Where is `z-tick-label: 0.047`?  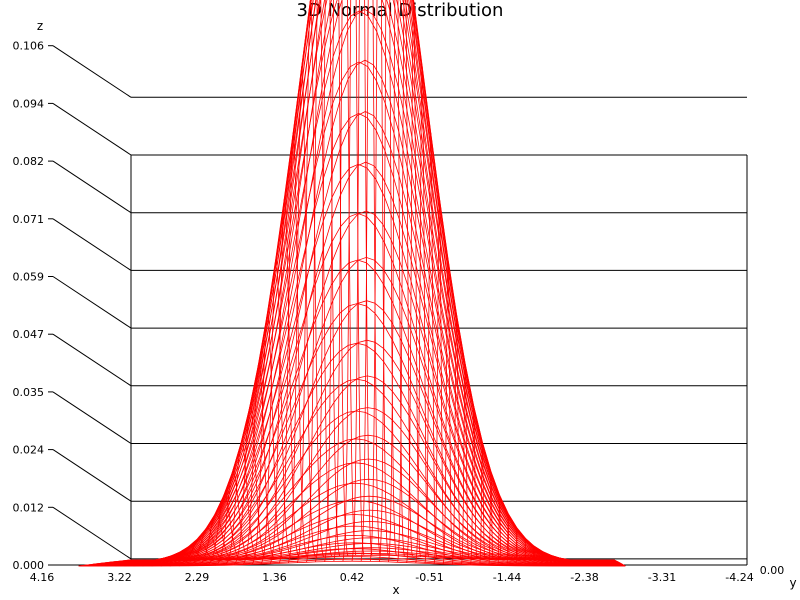
z-tick-label: 0.047 is located at coordinates (29, 334).